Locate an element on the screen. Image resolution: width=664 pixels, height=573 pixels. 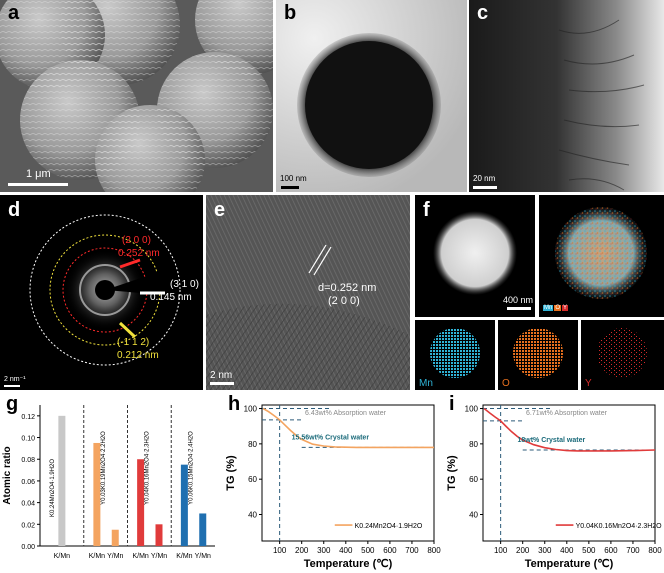
scale-bar-f is located at coordinates (519, 308).